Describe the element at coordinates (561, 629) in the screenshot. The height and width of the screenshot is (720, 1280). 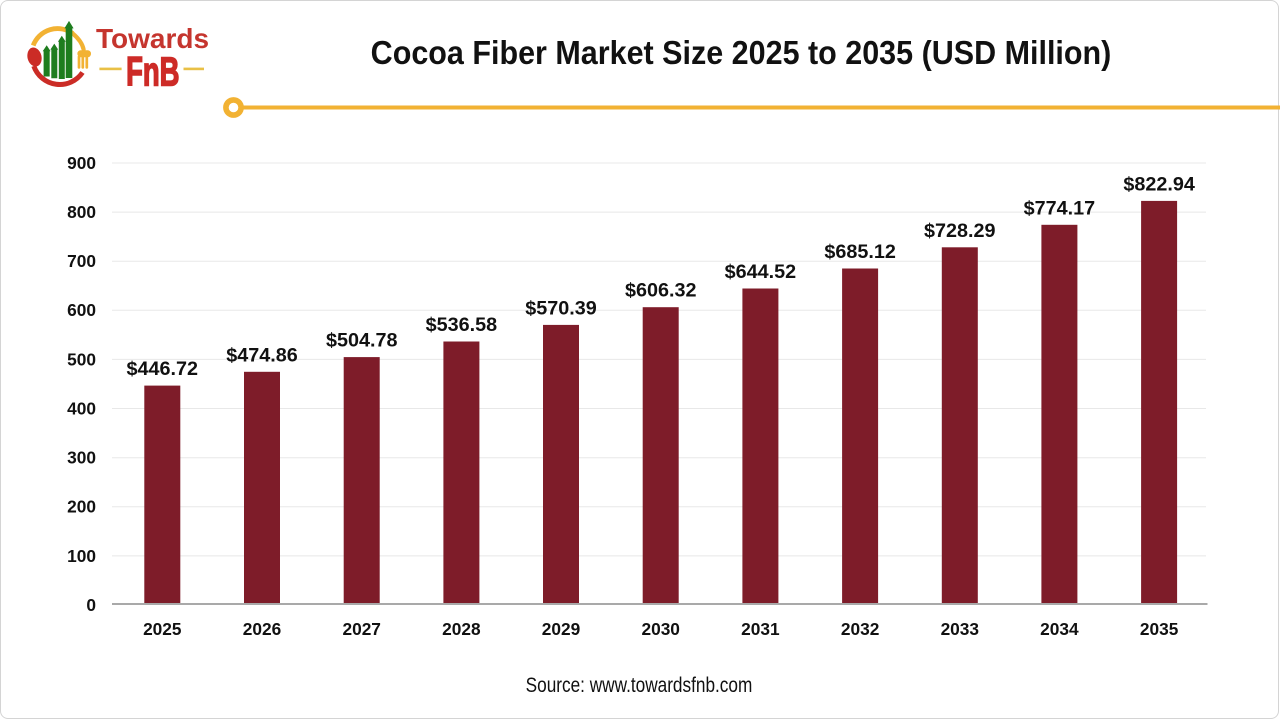
I see `svg-text: 2029` at that location.